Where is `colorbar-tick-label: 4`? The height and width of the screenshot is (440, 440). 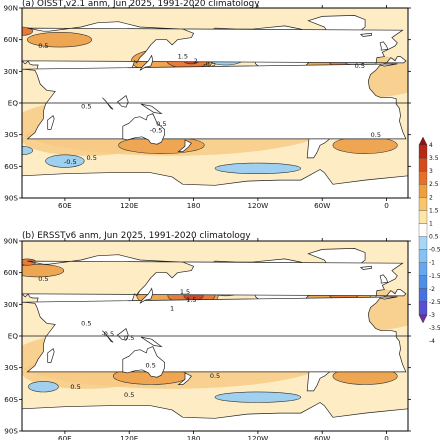 colorbar-tick-label: 4 is located at coordinates (431, 145).